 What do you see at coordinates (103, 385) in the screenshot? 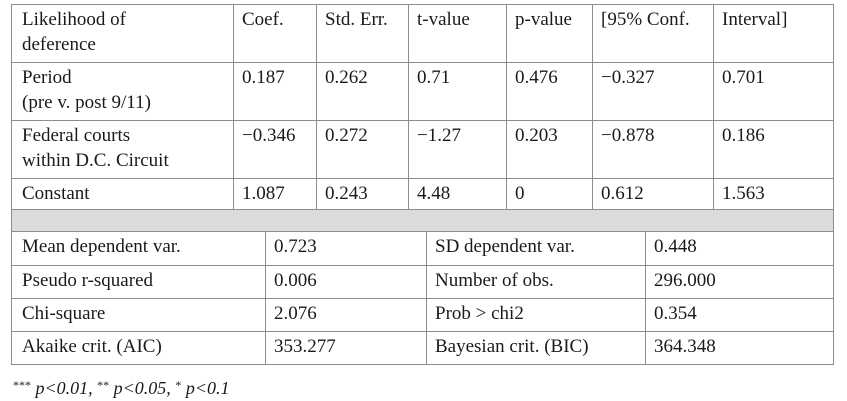
I see `stars-two: **` at bounding box center [103, 385].